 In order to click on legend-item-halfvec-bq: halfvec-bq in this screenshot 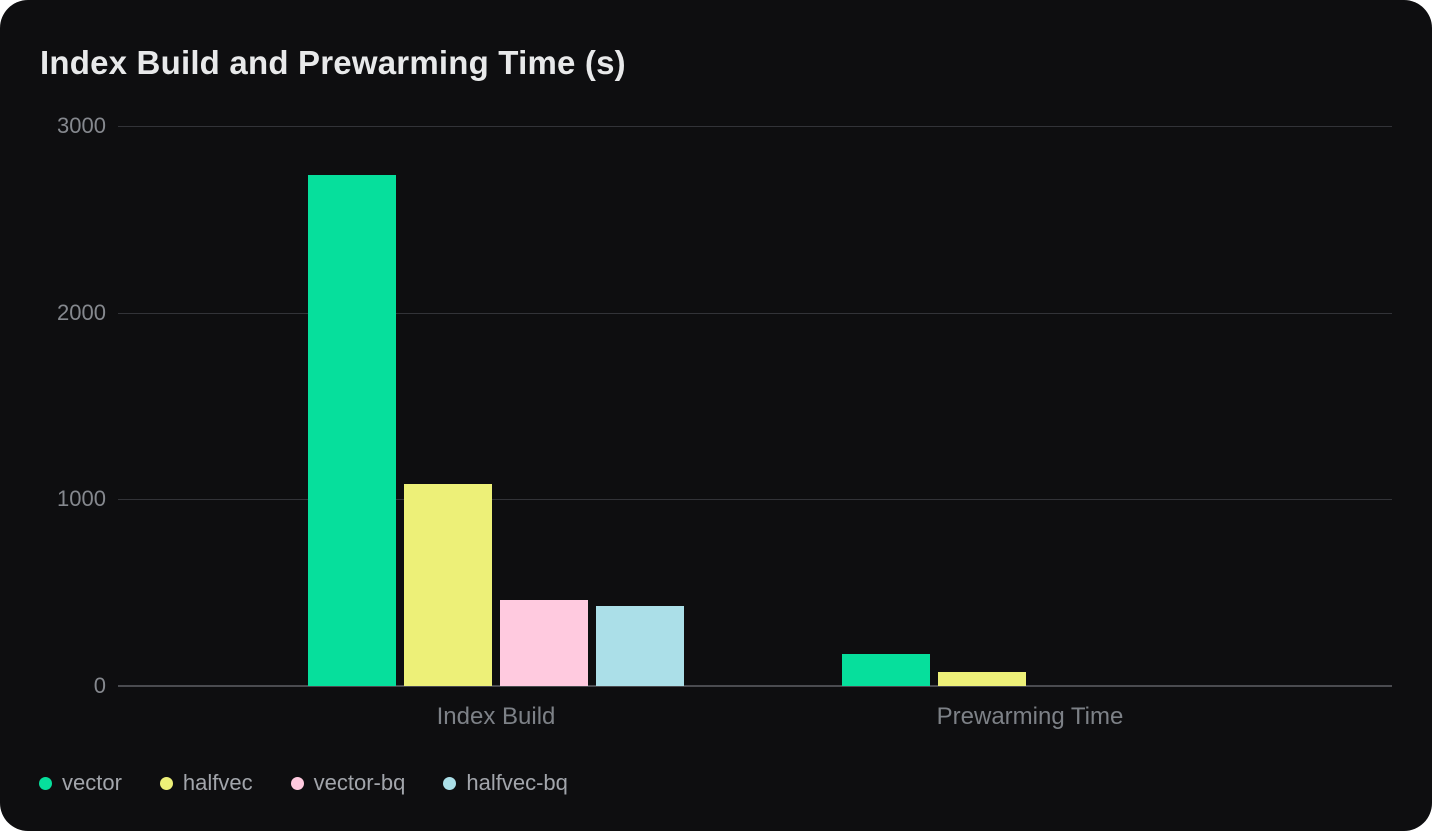, I will do `click(505, 783)`.